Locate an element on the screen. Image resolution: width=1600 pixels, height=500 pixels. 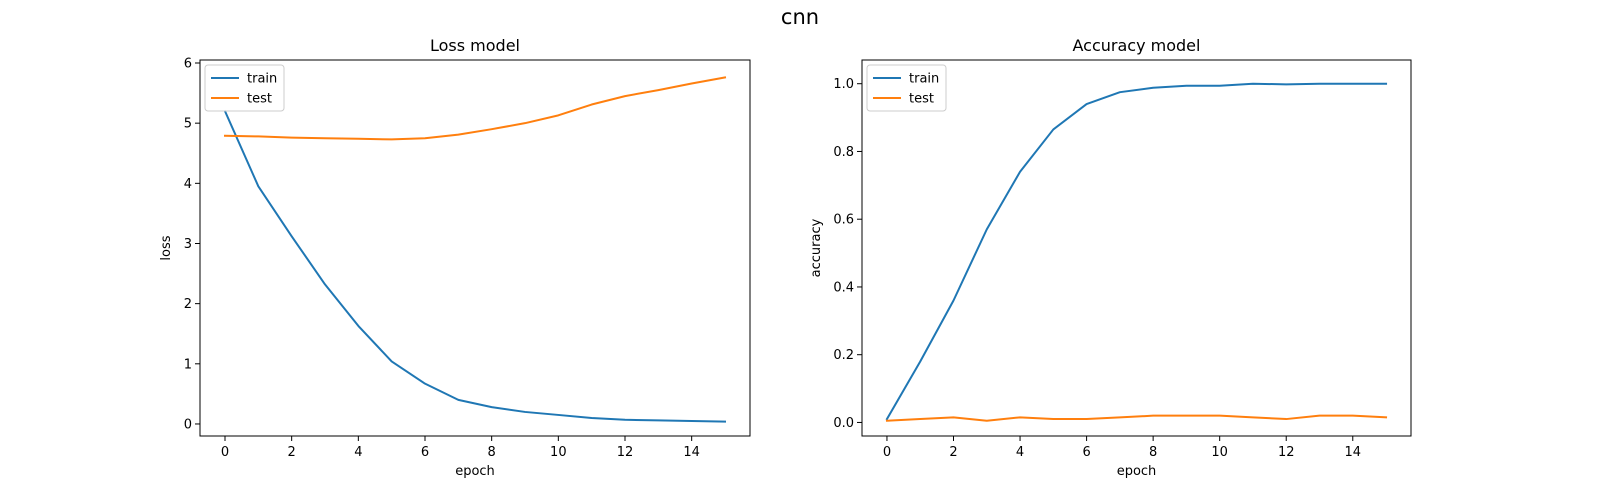
loss-legend-box is located at coordinates (244, 88).